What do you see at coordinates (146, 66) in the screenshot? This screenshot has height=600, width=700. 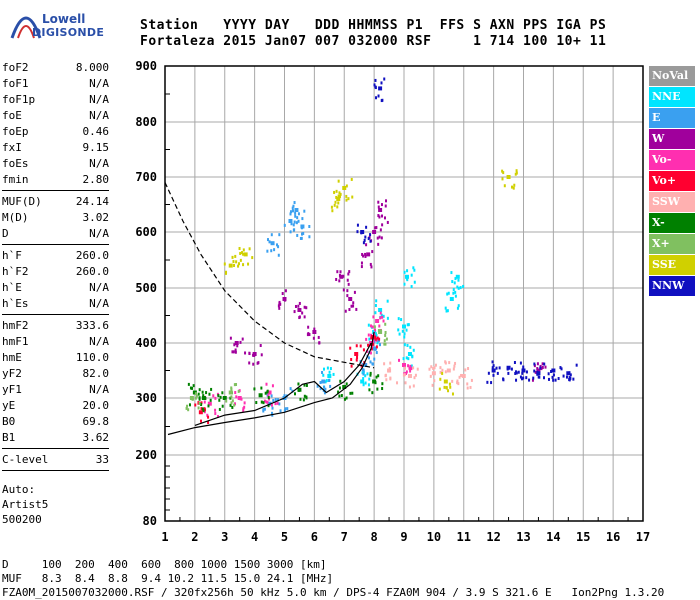 I see `y-tick-label: 900` at bounding box center [146, 66].